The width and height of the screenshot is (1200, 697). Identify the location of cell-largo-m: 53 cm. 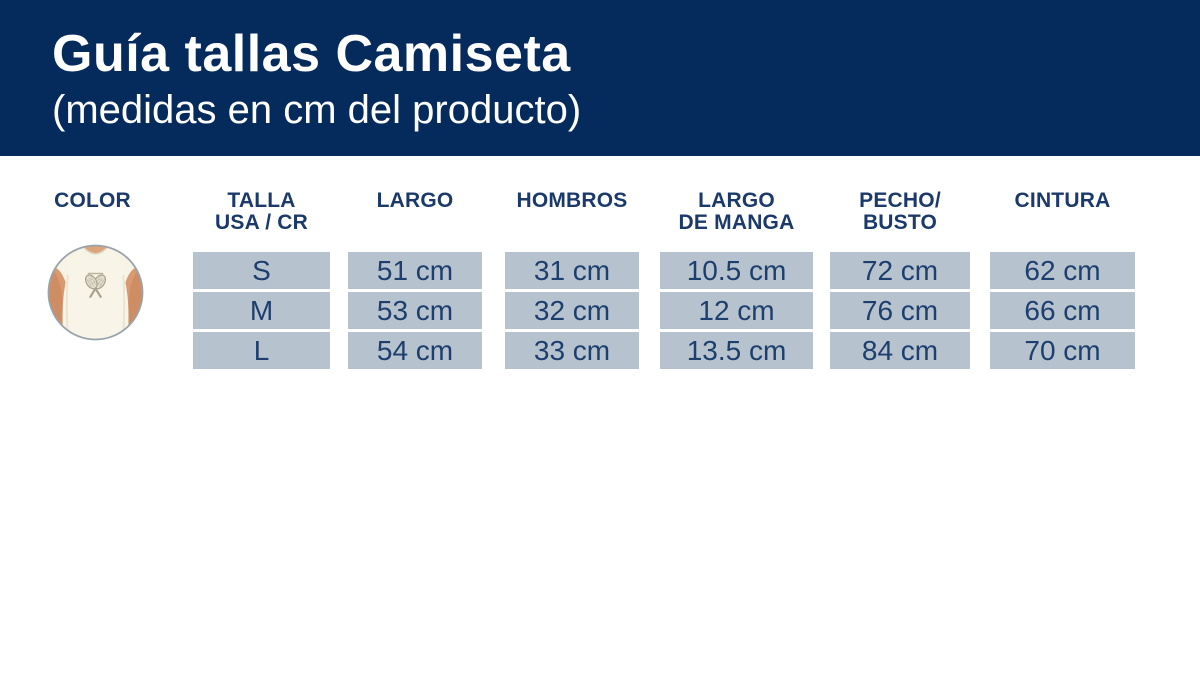
(415, 310).